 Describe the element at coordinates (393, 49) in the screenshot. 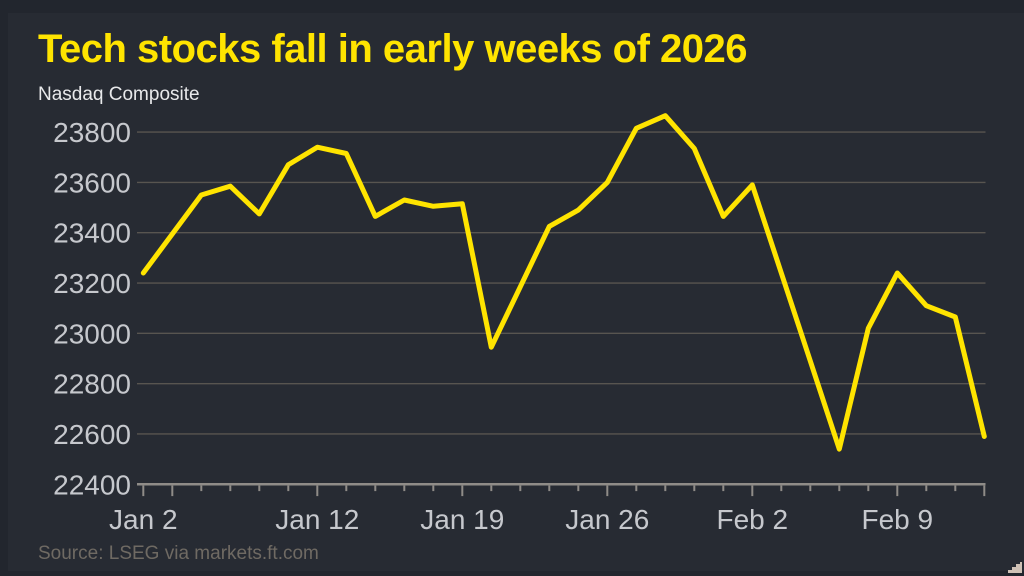

I see `chart-title: Tech stocks fall in early weeks of 2026` at that location.